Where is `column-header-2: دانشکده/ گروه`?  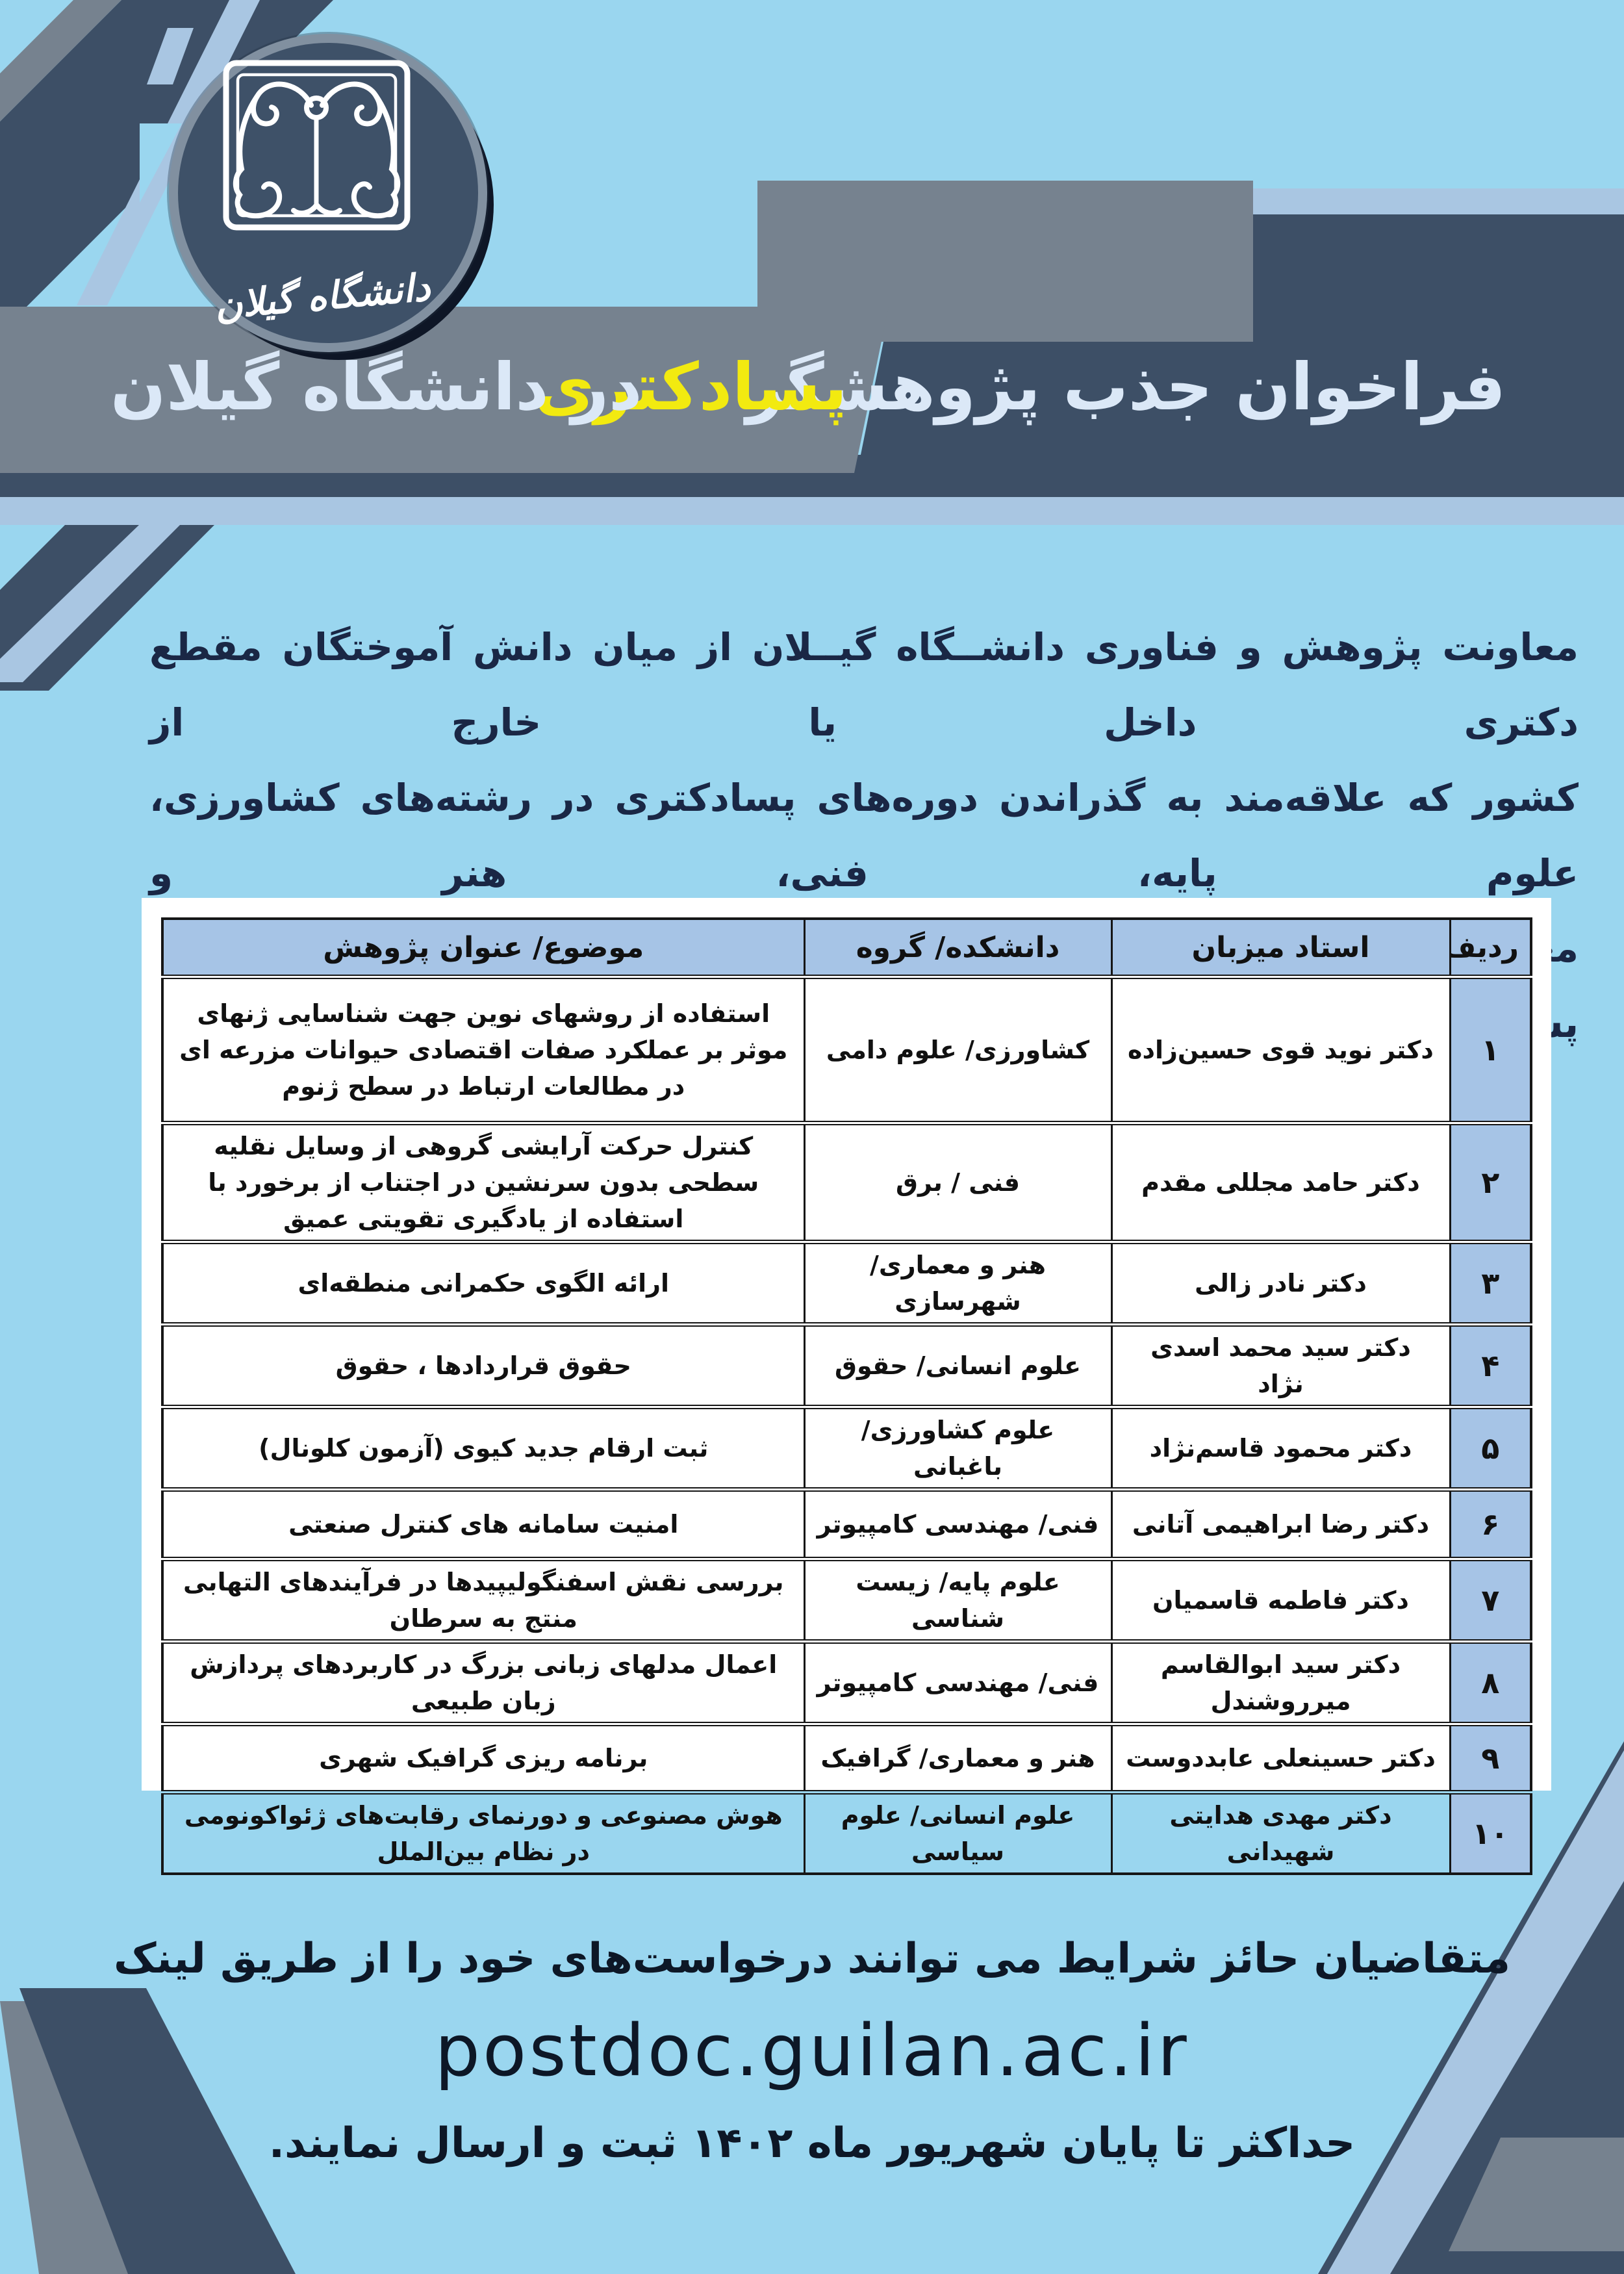
column-header-2: دانشکده/ گروه is located at coordinates (958, 949).